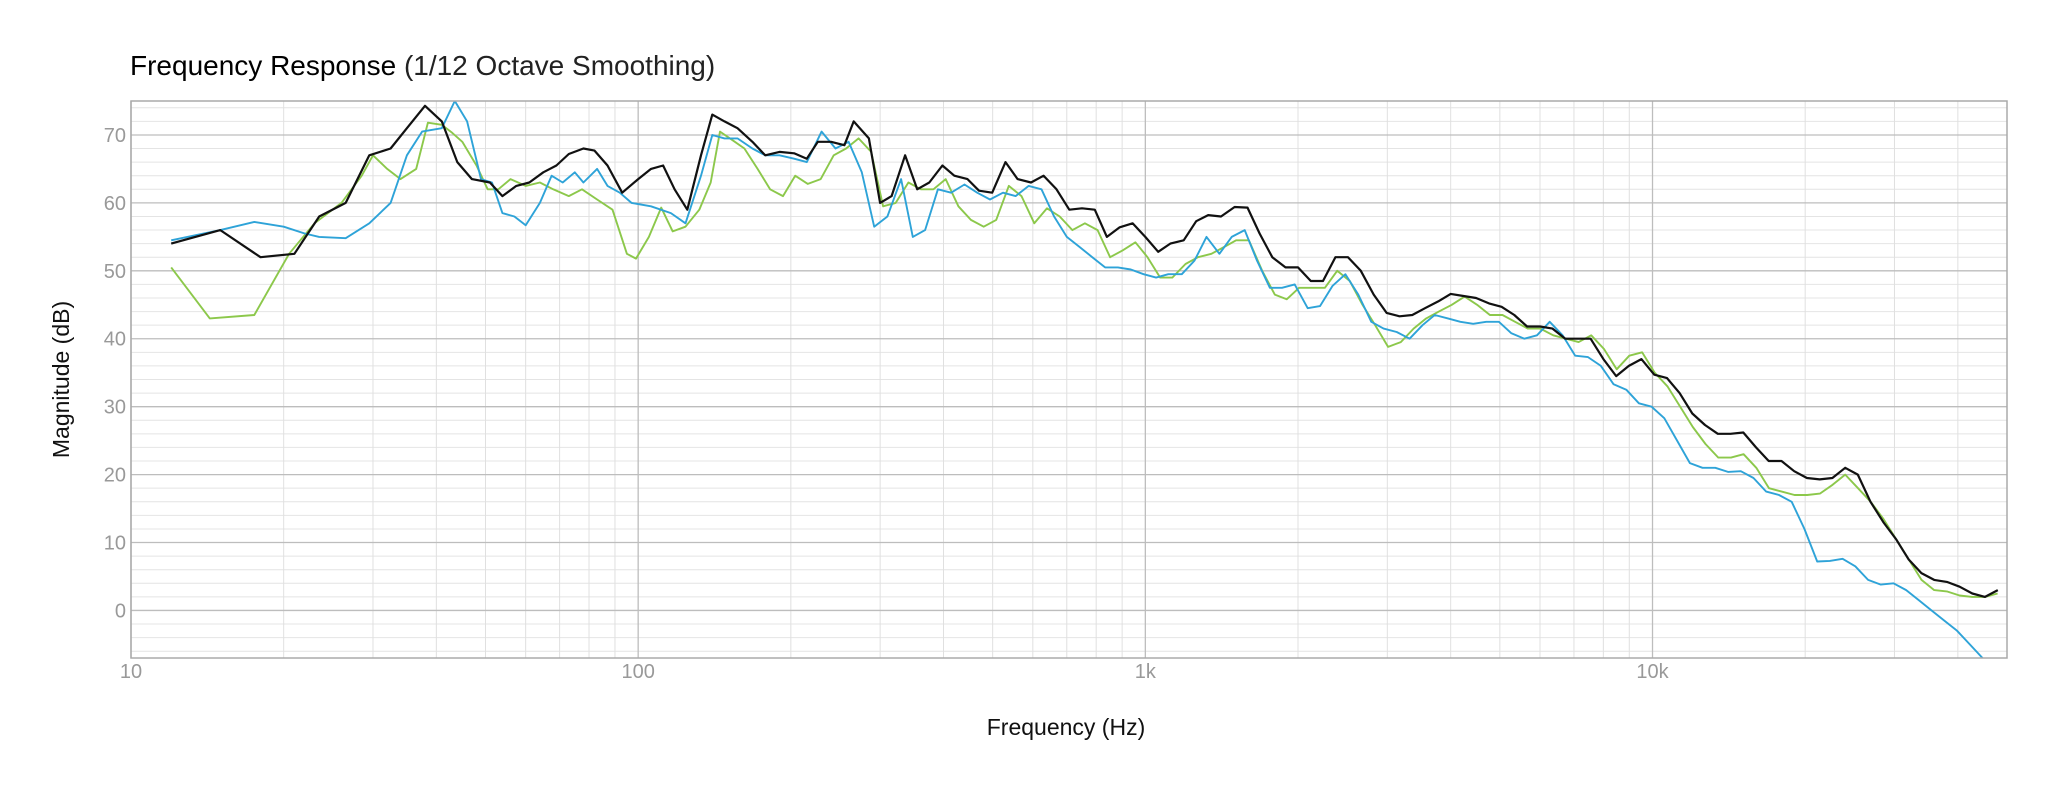 The height and width of the screenshot is (800, 2048). Describe the element at coordinates (559, 65) in the screenshot. I see `chart-subtitle: (1/12 Octave Smoothing)` at that location.